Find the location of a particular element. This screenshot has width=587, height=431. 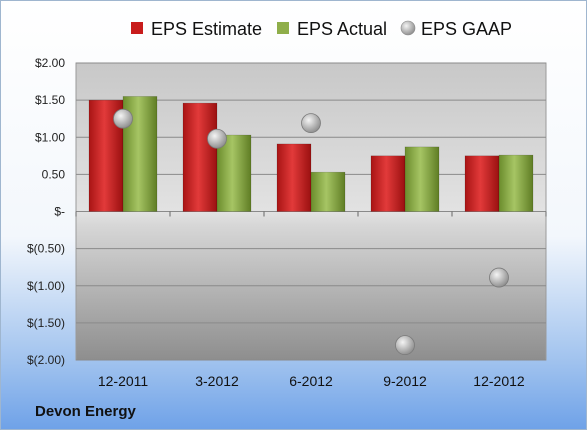

y-tick-label: $(1.00) is located at coordinates (46, 286).